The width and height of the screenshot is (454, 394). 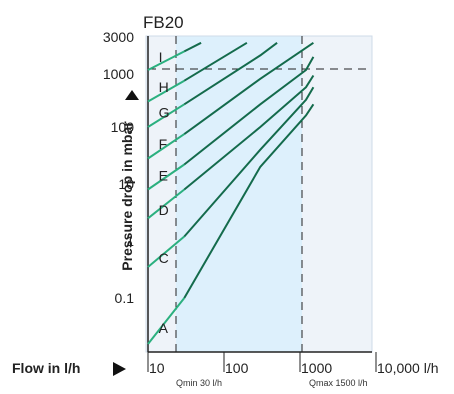 I want to click on series-E-low-flow-line, so click(x=166, y=177).